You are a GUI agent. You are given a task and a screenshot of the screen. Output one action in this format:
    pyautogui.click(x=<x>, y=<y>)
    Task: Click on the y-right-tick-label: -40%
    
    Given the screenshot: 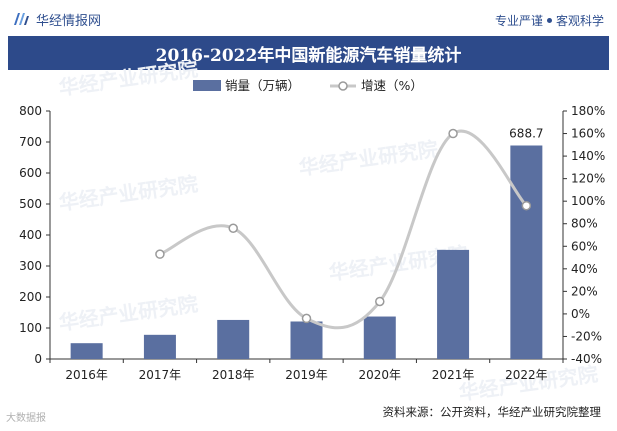 What is the action you would take?
    pyautogui.click(x=586, y=359)
    